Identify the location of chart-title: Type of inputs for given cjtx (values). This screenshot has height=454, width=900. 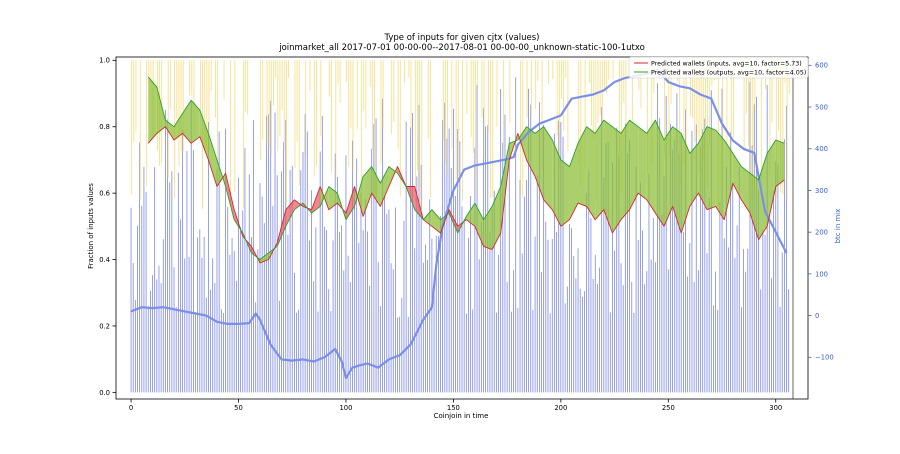
(462, 38).